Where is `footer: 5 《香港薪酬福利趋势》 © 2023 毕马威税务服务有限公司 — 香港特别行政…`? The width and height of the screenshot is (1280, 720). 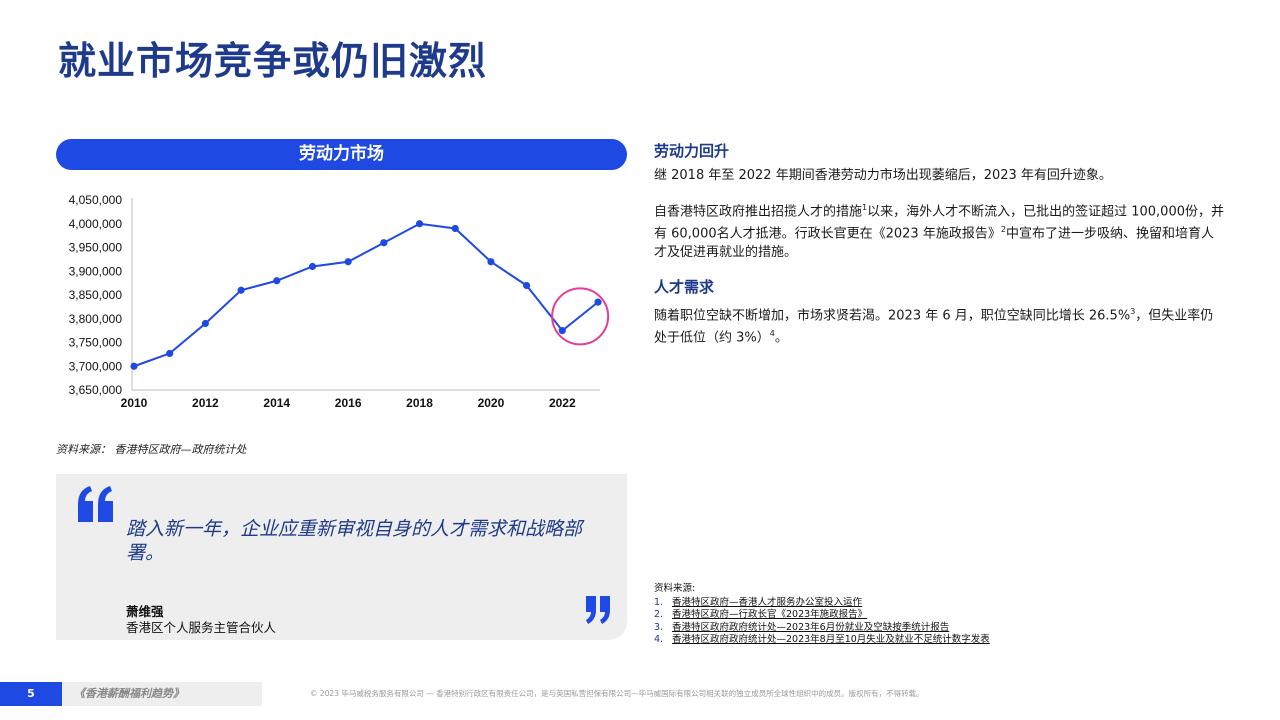 footer: 5 《香港薪酬福利趋势》 © 2023 毕马威税务服务有限公司 — 香港特别行政… is located at coordinates (640, 694).